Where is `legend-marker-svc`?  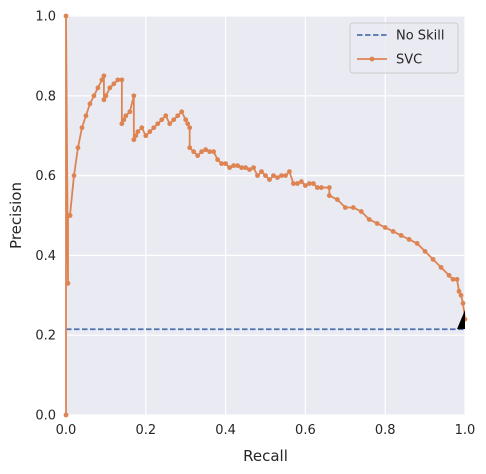 legend-marker-svc is located at coordinates (372, 59).